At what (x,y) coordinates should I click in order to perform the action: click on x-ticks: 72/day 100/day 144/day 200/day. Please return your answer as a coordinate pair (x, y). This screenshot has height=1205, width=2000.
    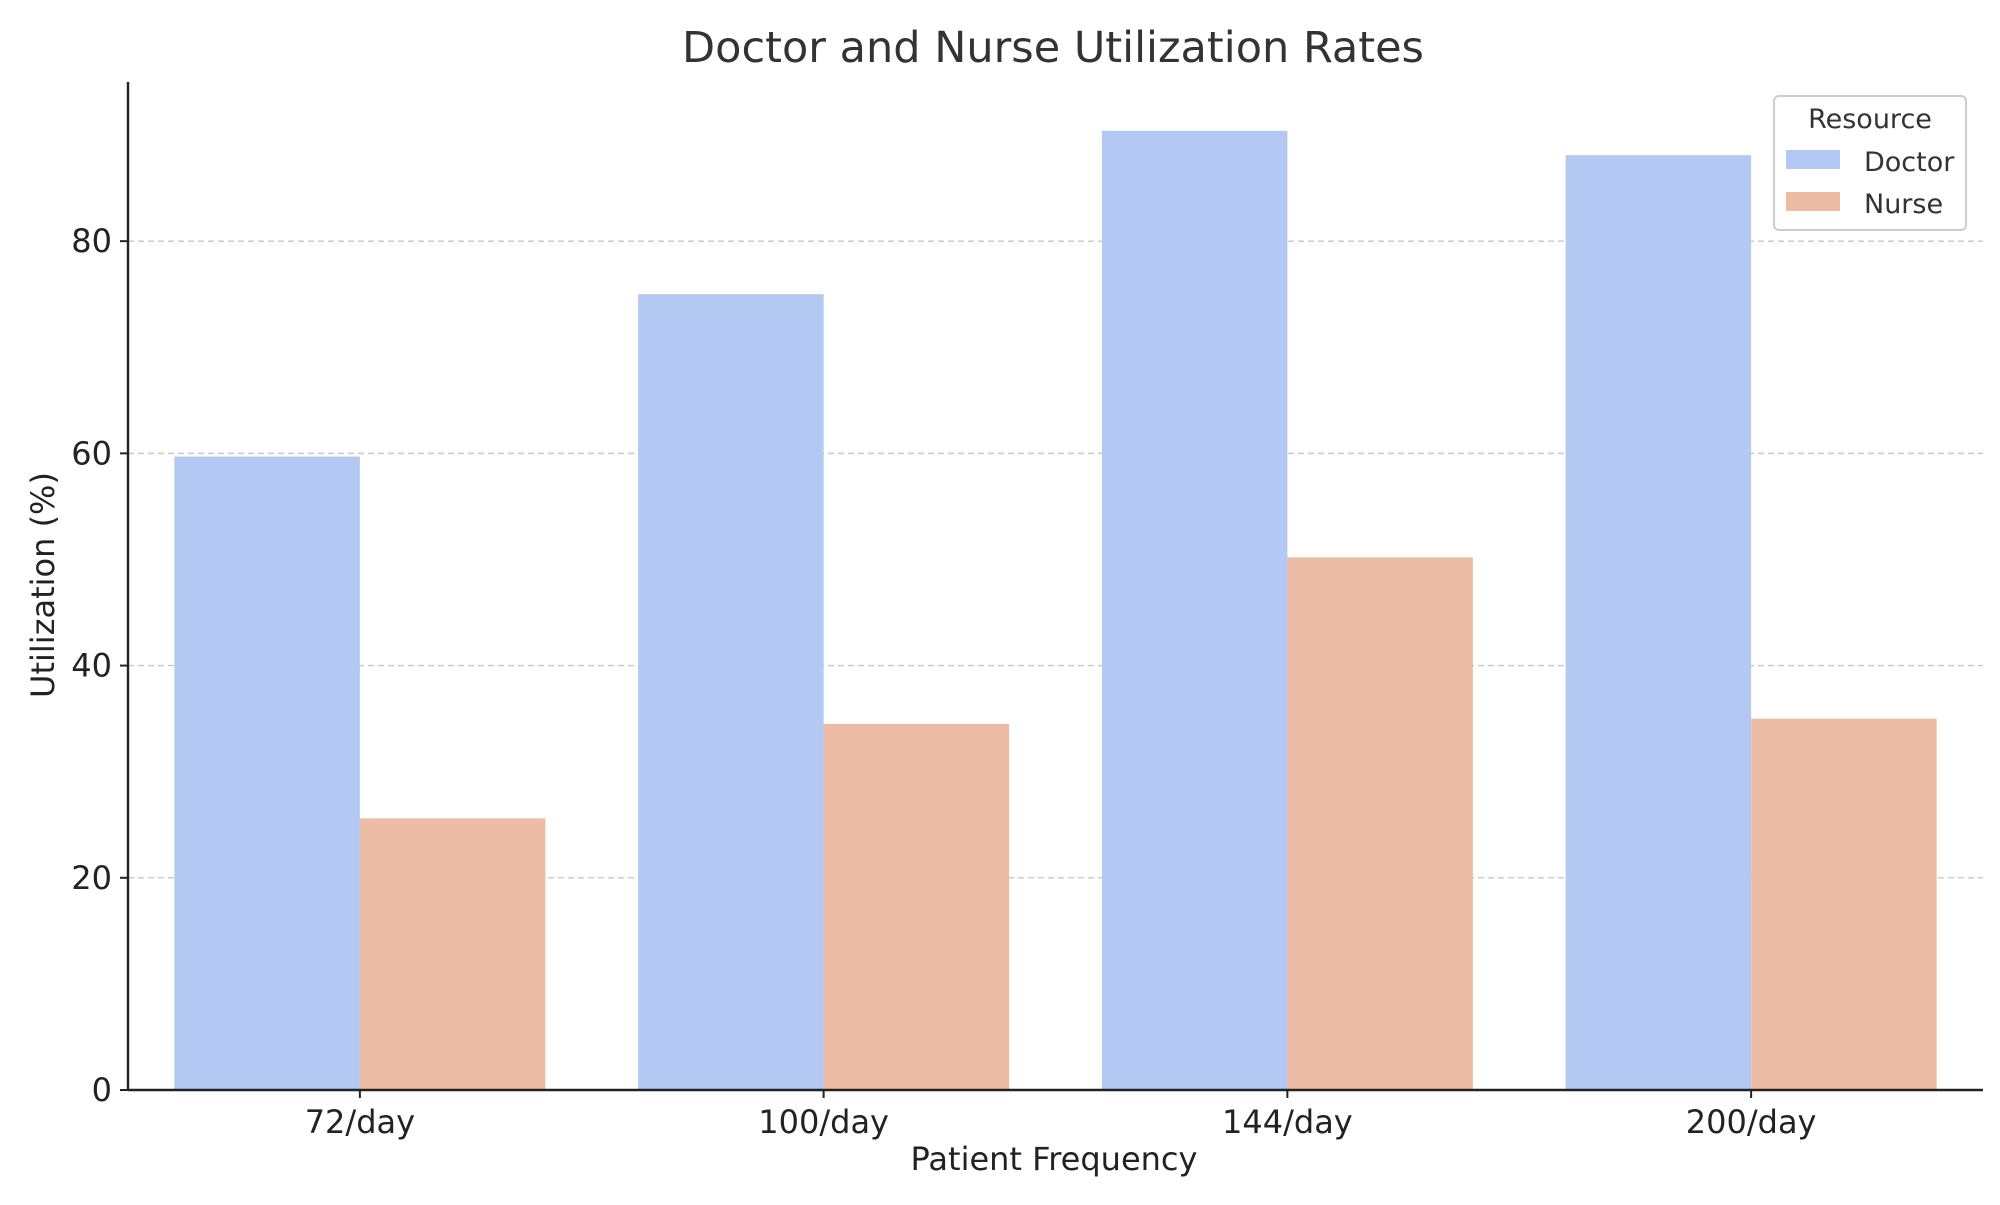
    Looking at the image, I should click on (1061, 1115).